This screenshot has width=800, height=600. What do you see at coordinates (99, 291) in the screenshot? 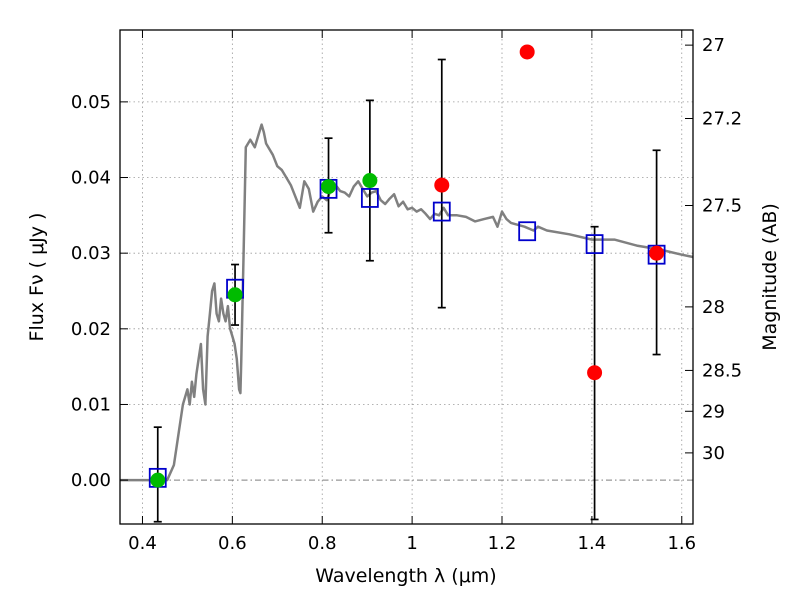
I see `y-axis-ticks: 0.00 0.01 0.02 0.03 0.04 0.05` at bounding box center [99, 291].